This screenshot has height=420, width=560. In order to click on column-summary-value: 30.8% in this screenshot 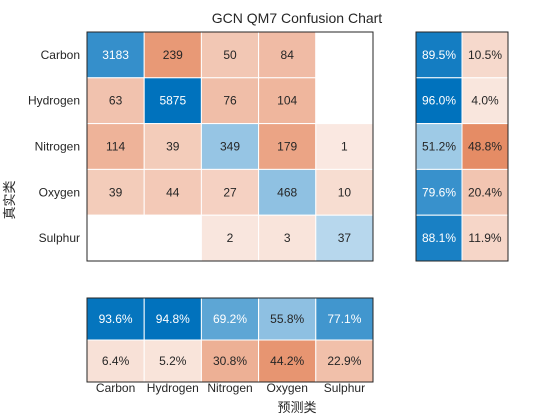, I will do `click(230, 361)`.